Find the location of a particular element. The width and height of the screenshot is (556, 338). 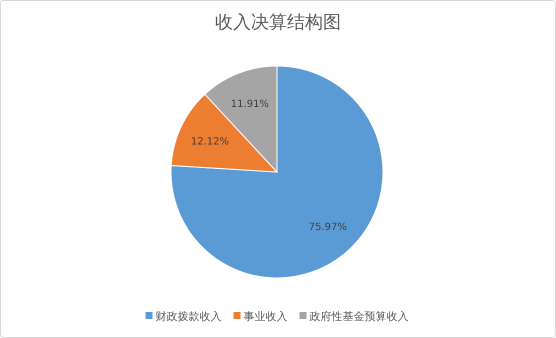

data-label: 12.12% is located at coordinates (209, 142).